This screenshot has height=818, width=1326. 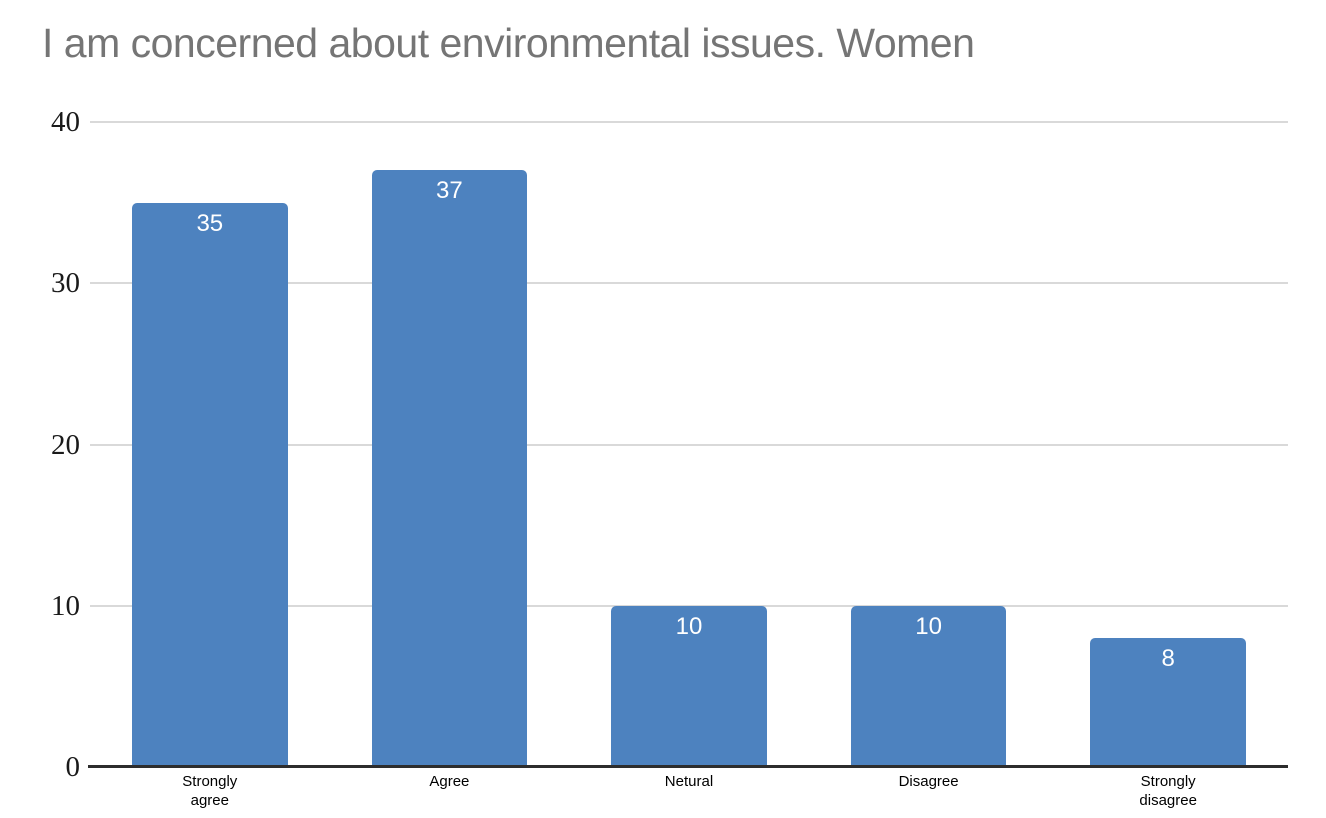 I want to click on y-tick-label-10: 10, so click(x=65, y=605).